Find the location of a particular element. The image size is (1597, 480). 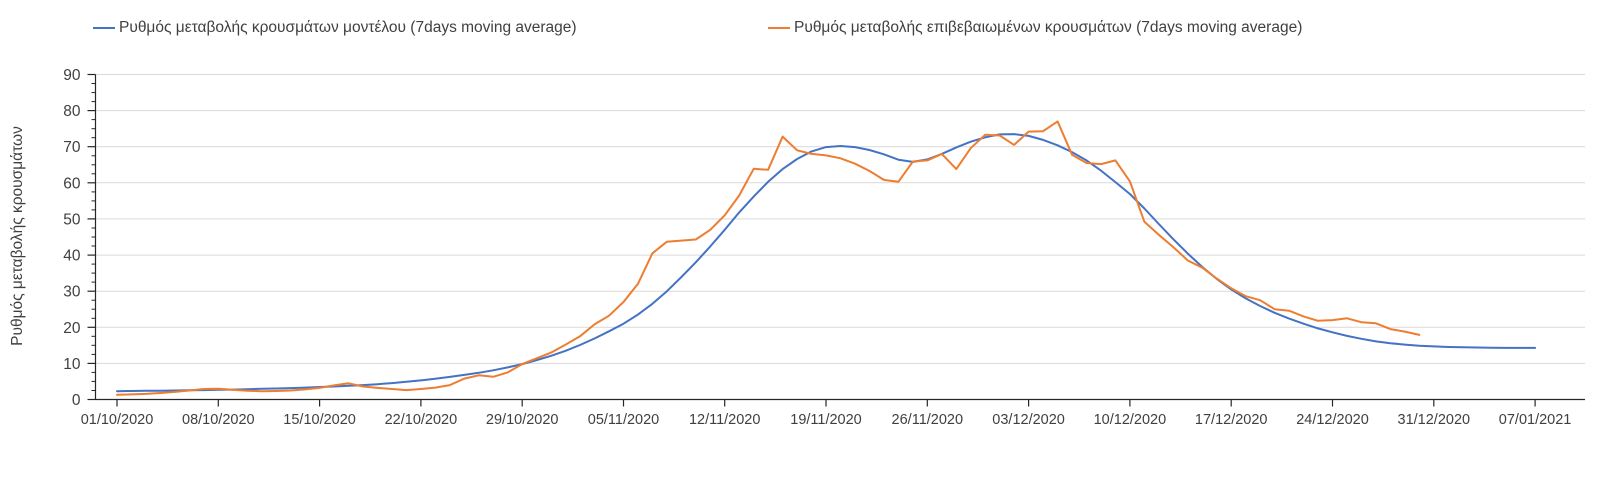

y-tick-label: 20 is located at coordinates (72, 328).